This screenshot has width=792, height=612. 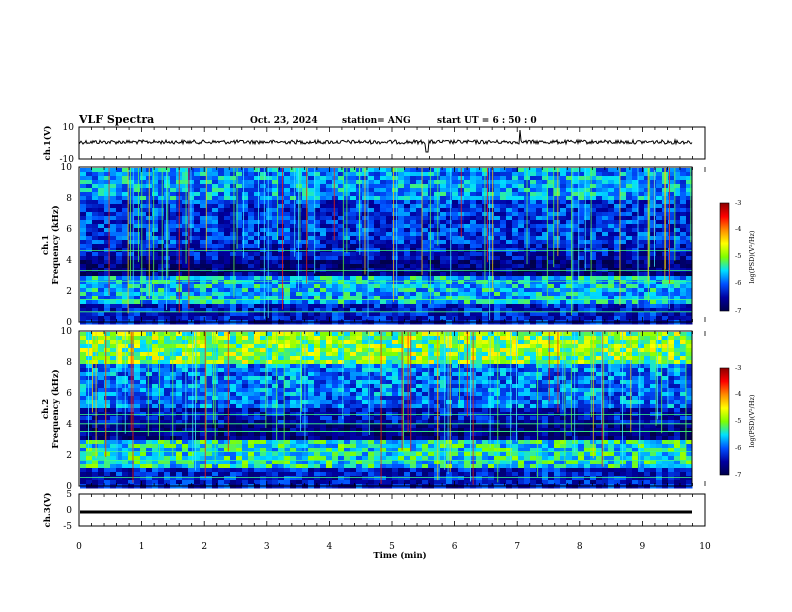 I want to click on date-label: Oct. 23, 2024, so click(x=284, y=121).